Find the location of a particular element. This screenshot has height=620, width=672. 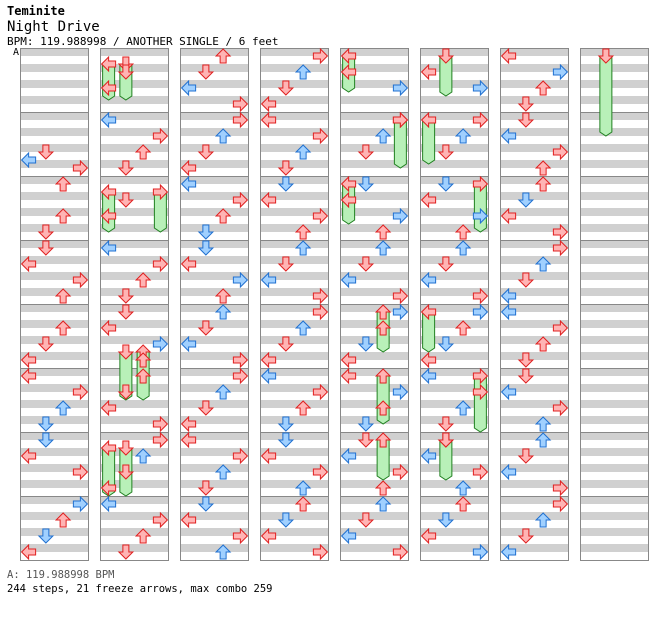

bpm-summary: A: 119.988998 BPM is located at coordinates (61, 575).